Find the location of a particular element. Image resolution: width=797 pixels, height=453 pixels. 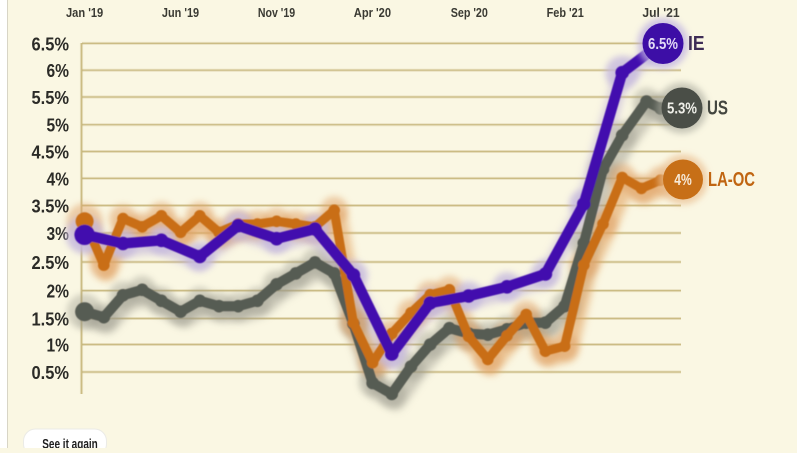

svg-text: 5% is located at coordinates (58, 126).